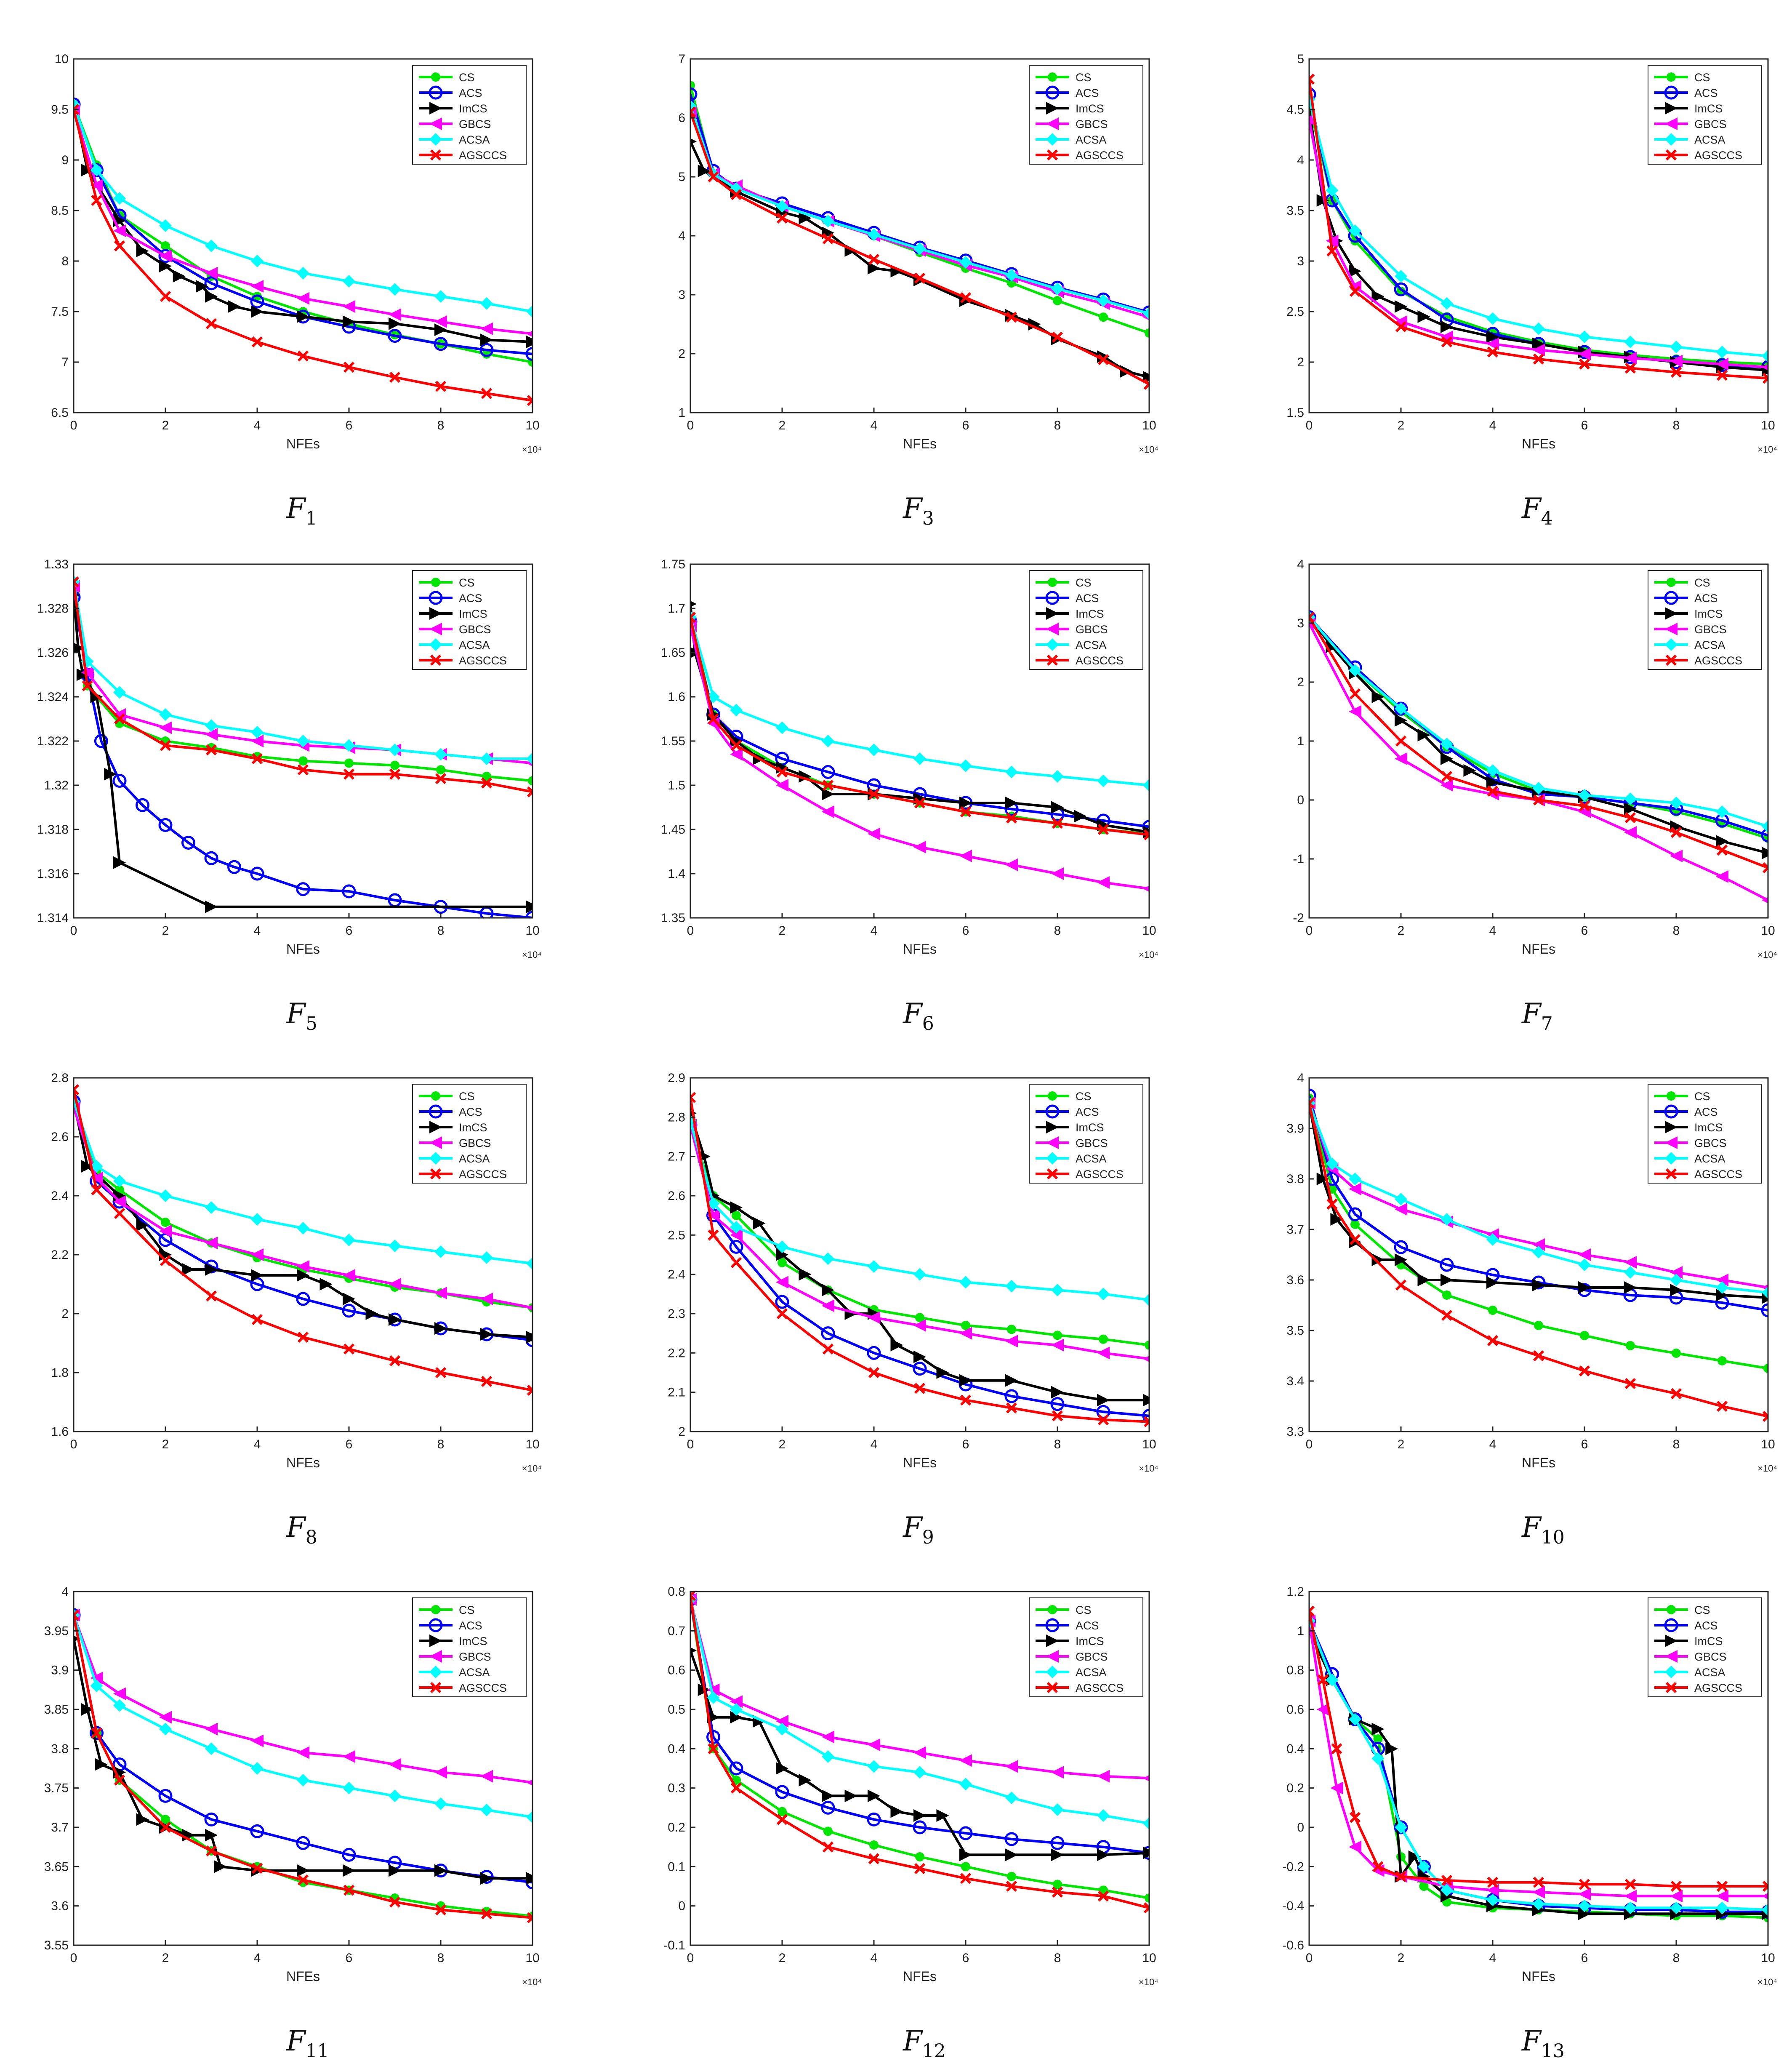 The image size is (1792, 2061). Describe the element at coordinates (676, 1592) in the screenshot. I see `y-tick-label: 0.8` at that location.